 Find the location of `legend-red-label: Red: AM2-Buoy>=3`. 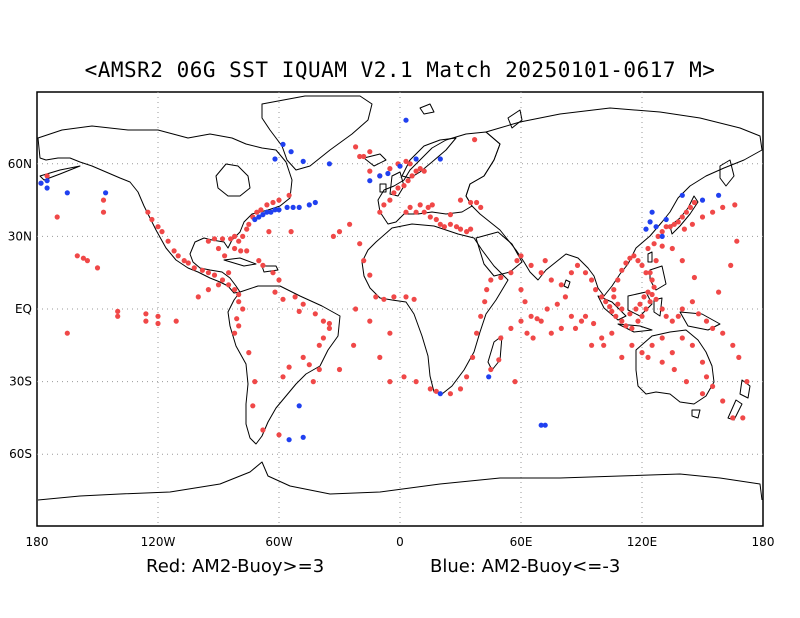

legend-red-label: Red: AM2-Buoy>=3 is located at coordinates (235, 566).